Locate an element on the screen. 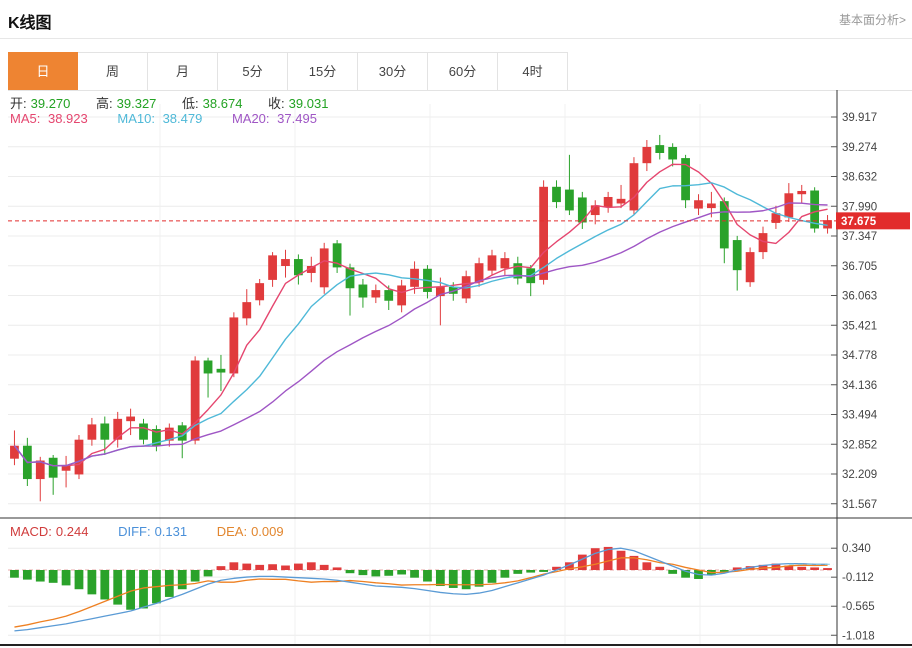  low-label: 低: is located at coordinates (190, 103).